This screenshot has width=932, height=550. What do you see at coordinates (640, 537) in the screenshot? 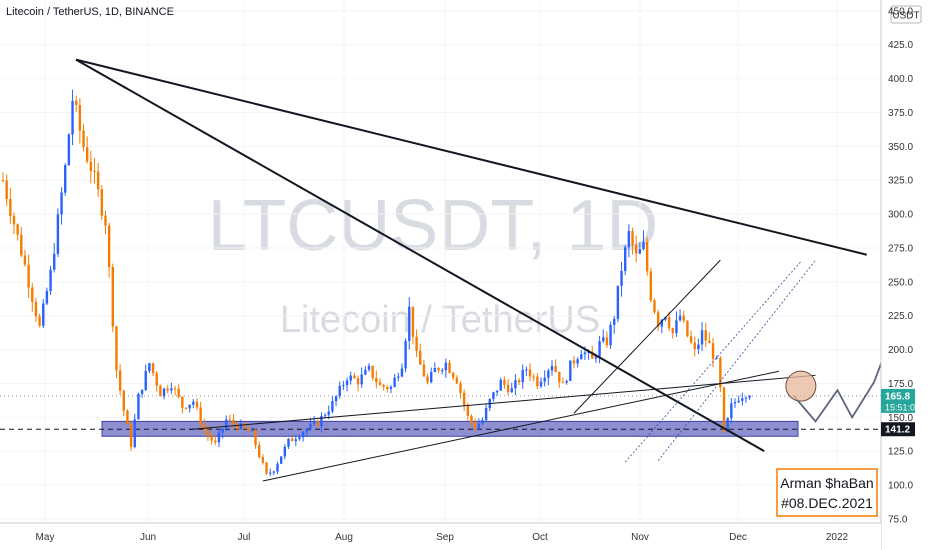
I see `time-tick-label: Nov` at bounding box center [640, 537].